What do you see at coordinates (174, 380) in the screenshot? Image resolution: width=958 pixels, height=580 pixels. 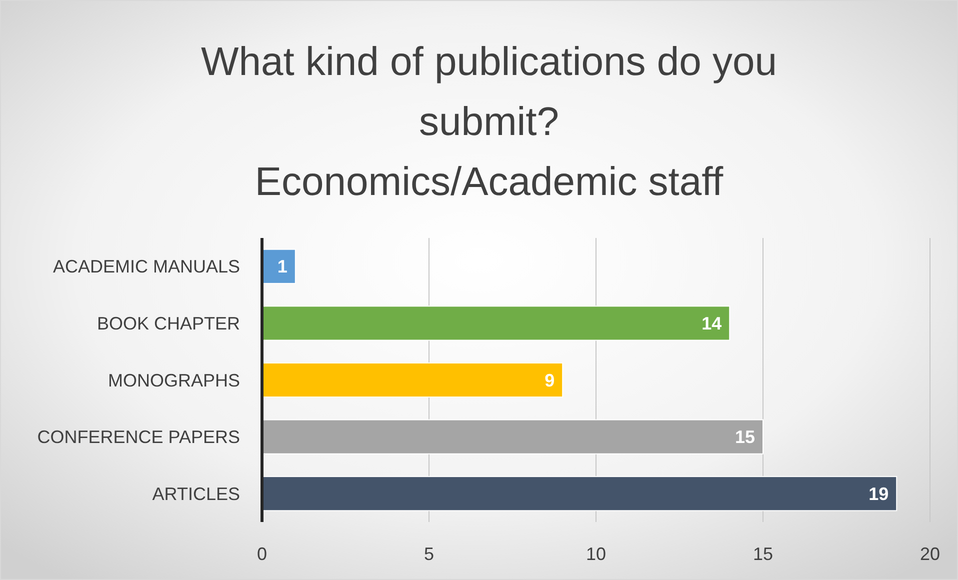 I see `y-tick-label: MONOGRAPHS` at bounding box center [174, 380].